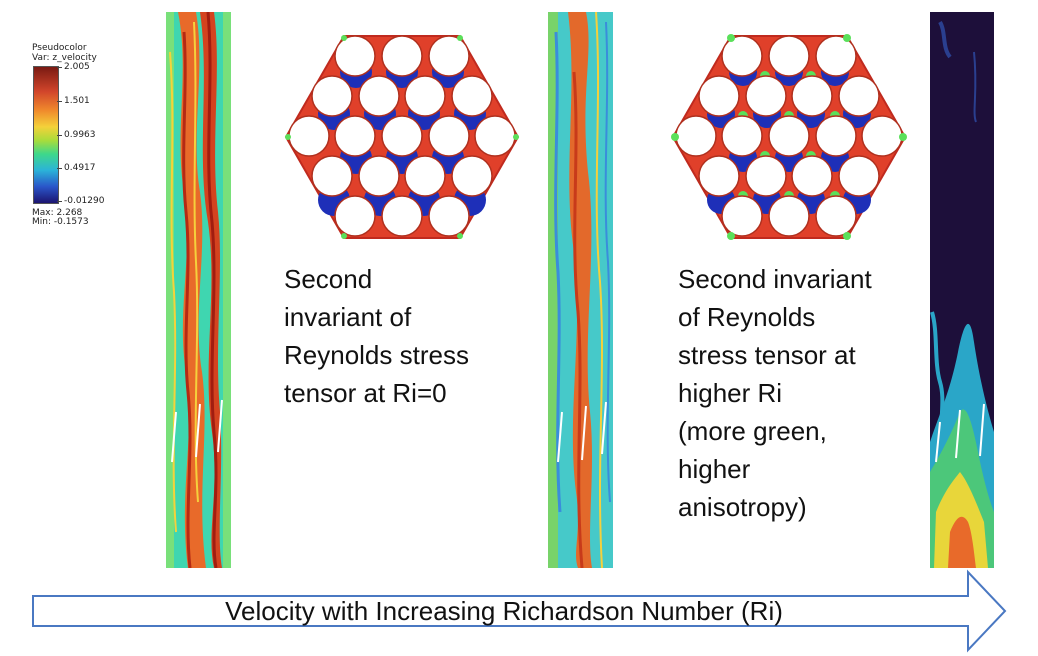 The image size is (1038, 656). I want to click on velocity-strip-mid-ri, so click(580, 290).